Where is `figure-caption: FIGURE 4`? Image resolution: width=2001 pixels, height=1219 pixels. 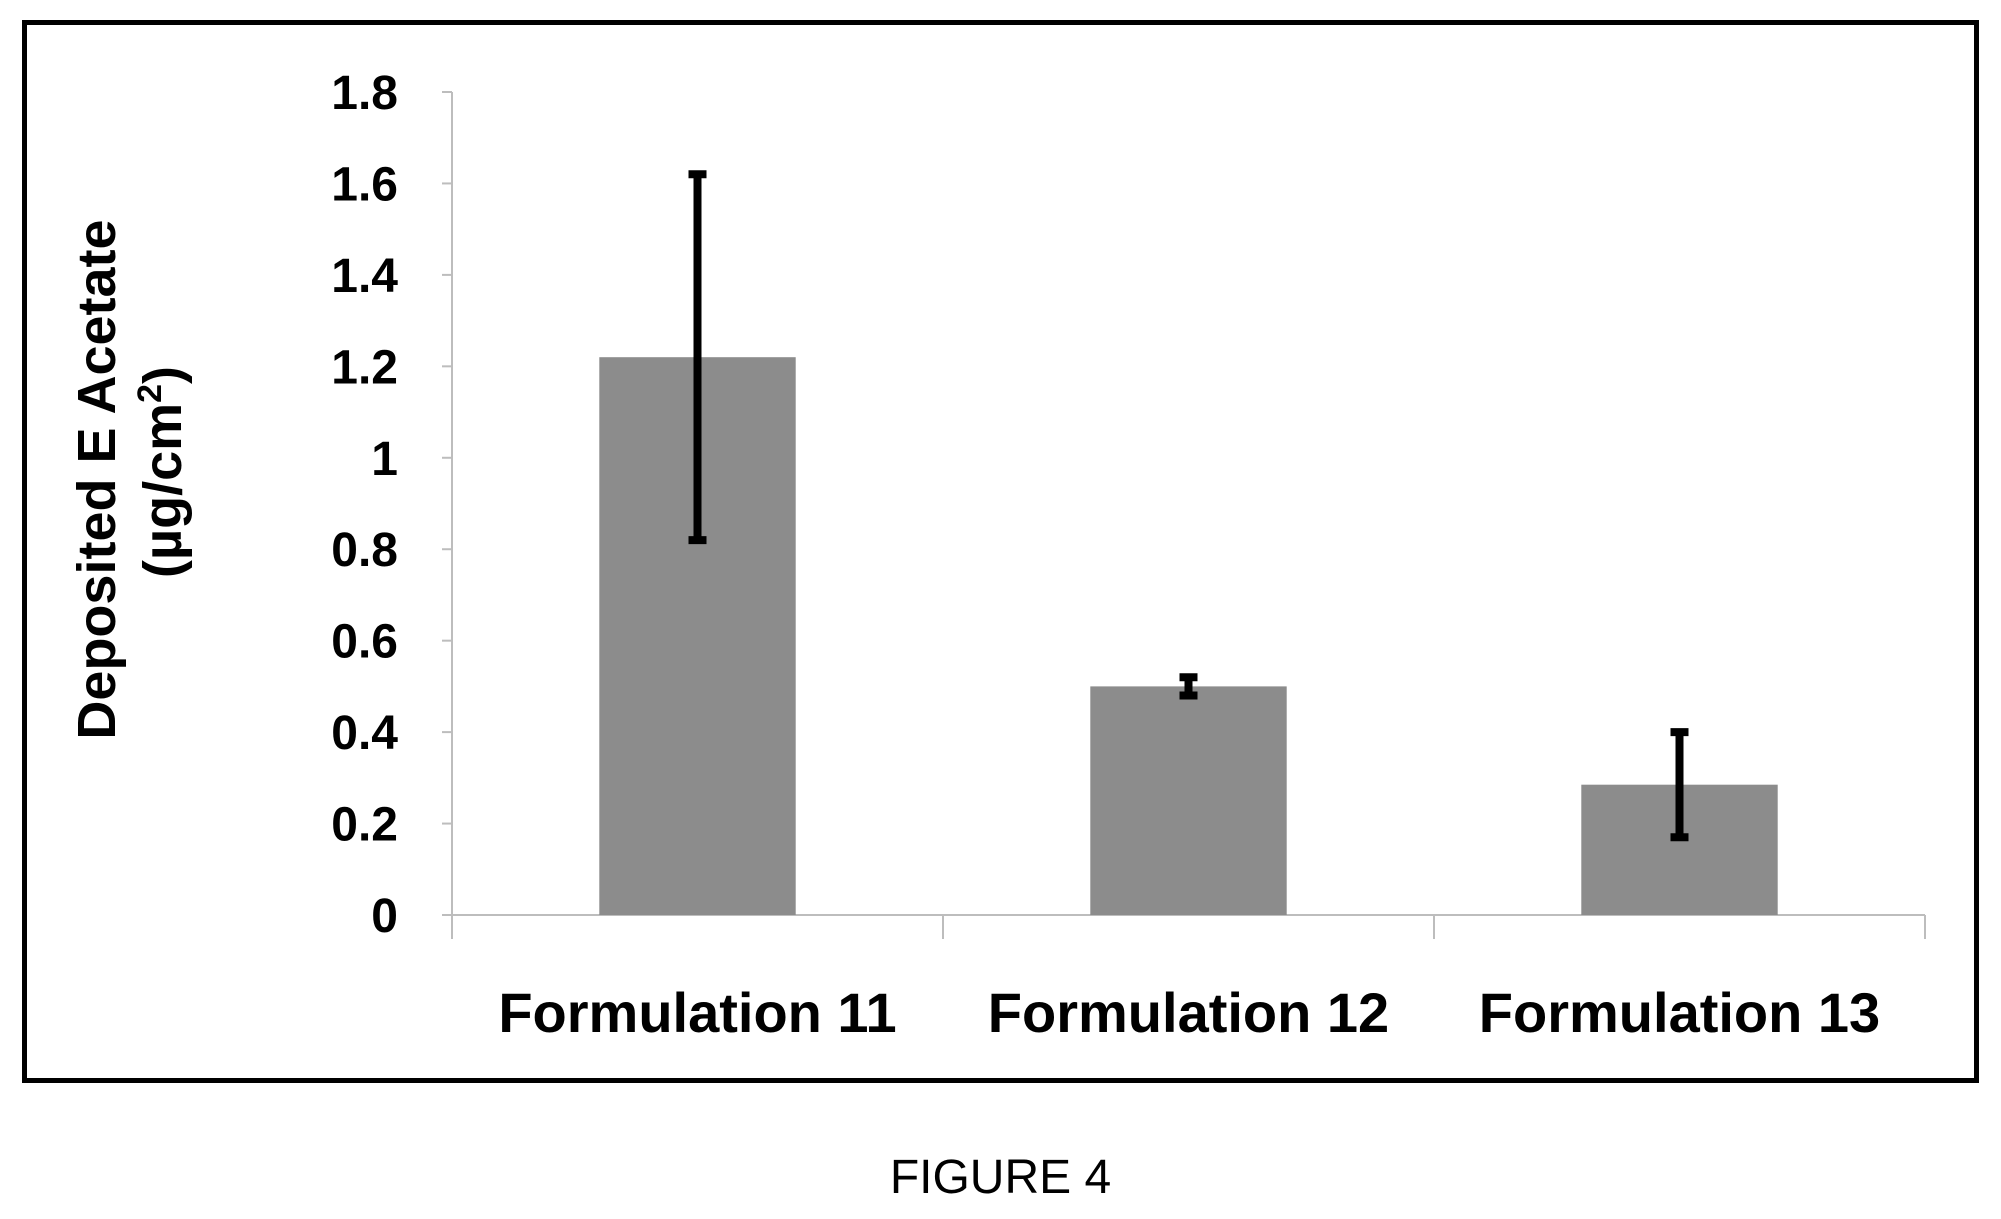
figure-caption: FIGURE 4 is located at coordinates (1000, 1177).